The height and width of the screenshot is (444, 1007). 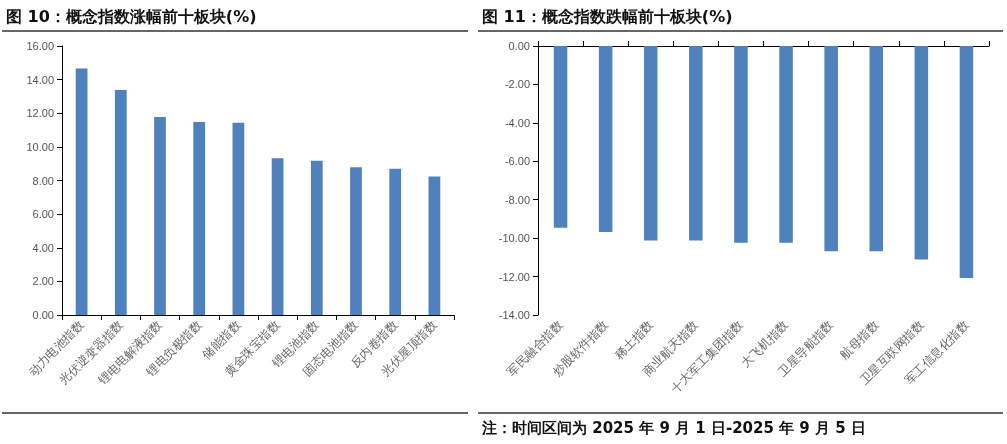 I want to click on y-tick-label: -14.00, so click(x=514, y=315).